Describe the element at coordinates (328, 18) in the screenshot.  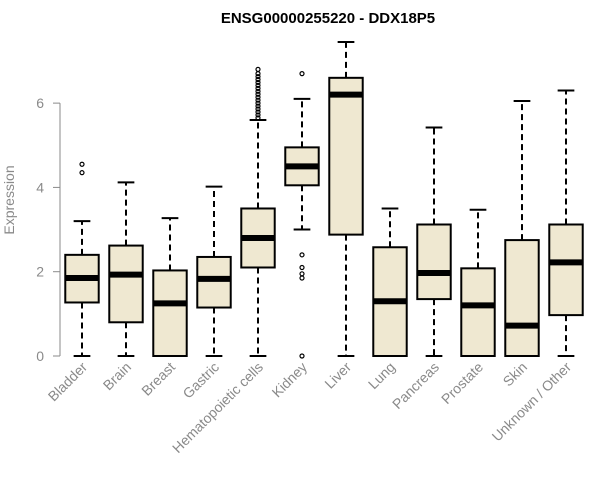
I see `chart-title: ENSG00000255220 - DDX18P5` at that location.